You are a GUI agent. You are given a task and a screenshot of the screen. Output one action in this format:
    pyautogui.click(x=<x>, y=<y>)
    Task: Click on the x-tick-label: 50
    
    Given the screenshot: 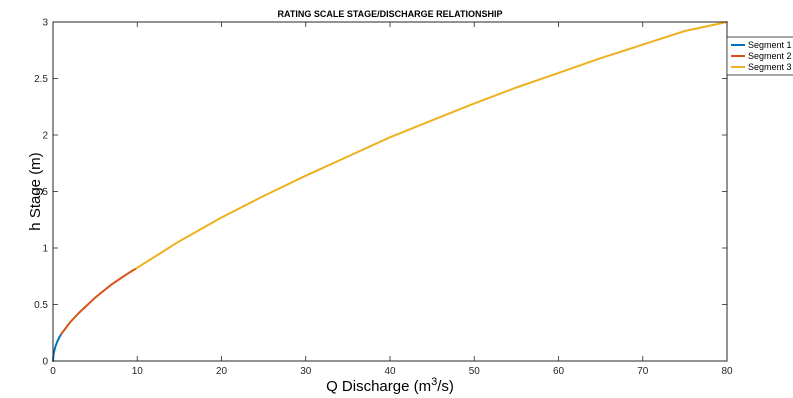 What is the action you would take?
    pyautogui.click(x=475, y=371)
    